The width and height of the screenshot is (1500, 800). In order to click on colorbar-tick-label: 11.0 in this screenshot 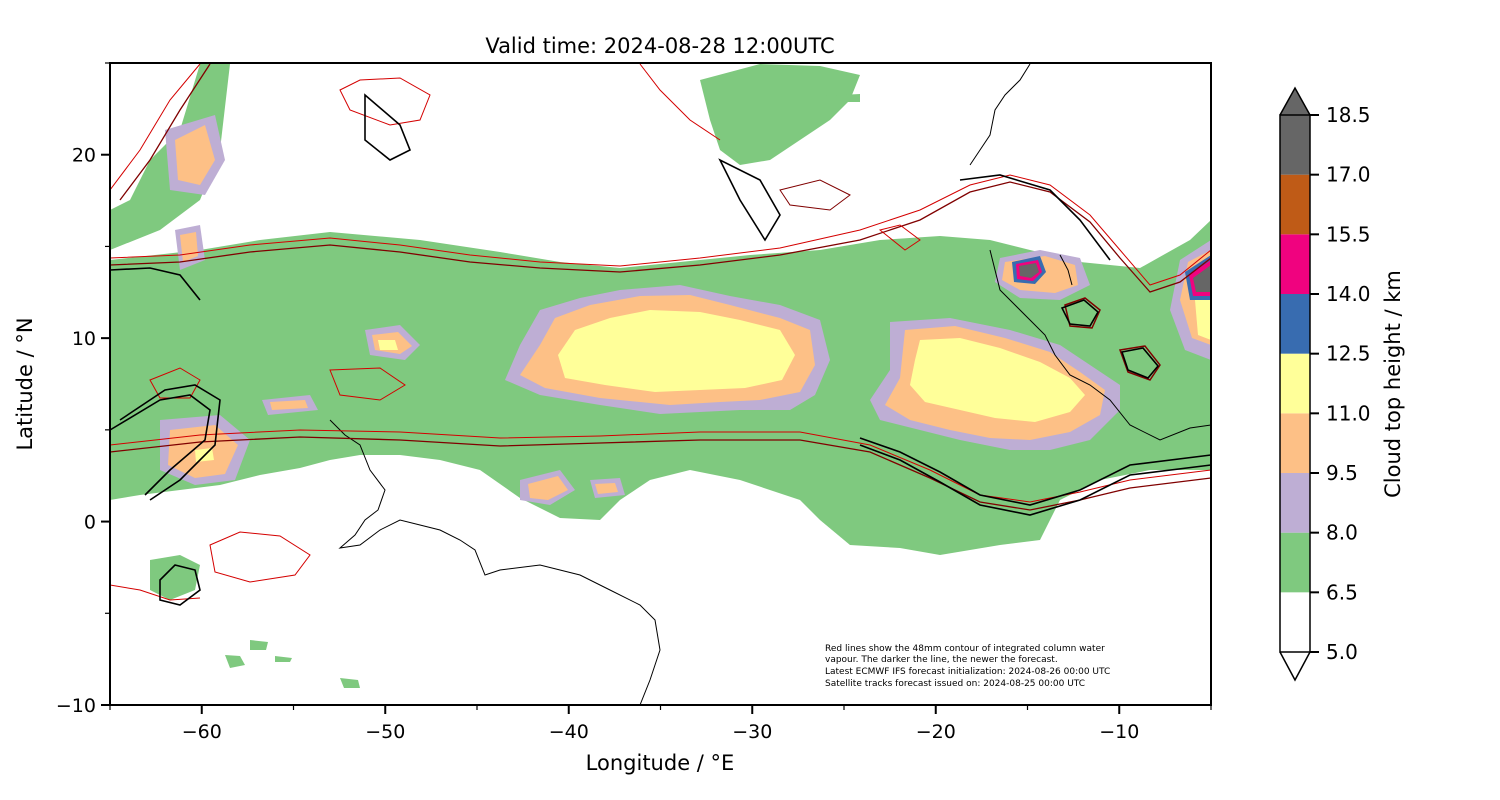, I will do `click(1348, 413)`.